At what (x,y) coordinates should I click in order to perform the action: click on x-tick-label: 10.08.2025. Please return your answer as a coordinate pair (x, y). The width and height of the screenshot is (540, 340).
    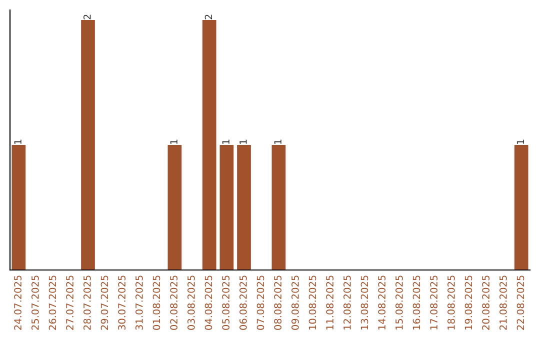
    Looking at the image, I should click on (312, 303).